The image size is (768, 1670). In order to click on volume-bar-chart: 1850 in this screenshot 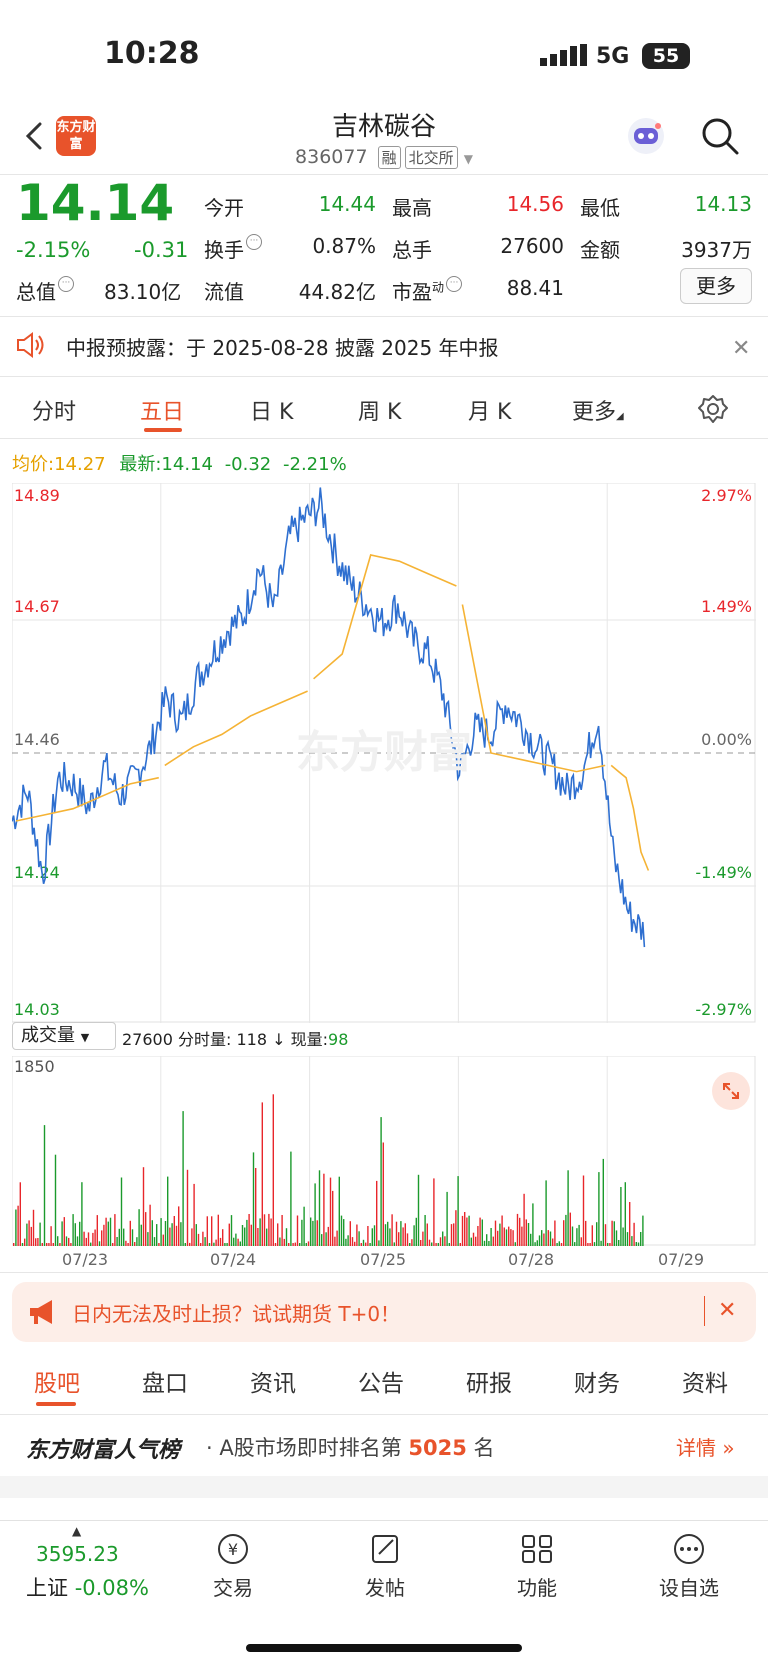, I will do `click(384, 1151)`.